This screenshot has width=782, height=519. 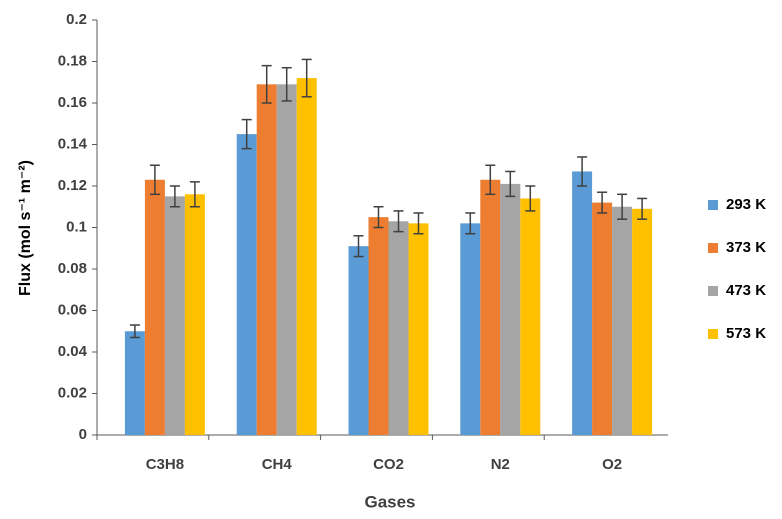 I want to click on y-tick-label: 0.2, so click(x=76, y=19).